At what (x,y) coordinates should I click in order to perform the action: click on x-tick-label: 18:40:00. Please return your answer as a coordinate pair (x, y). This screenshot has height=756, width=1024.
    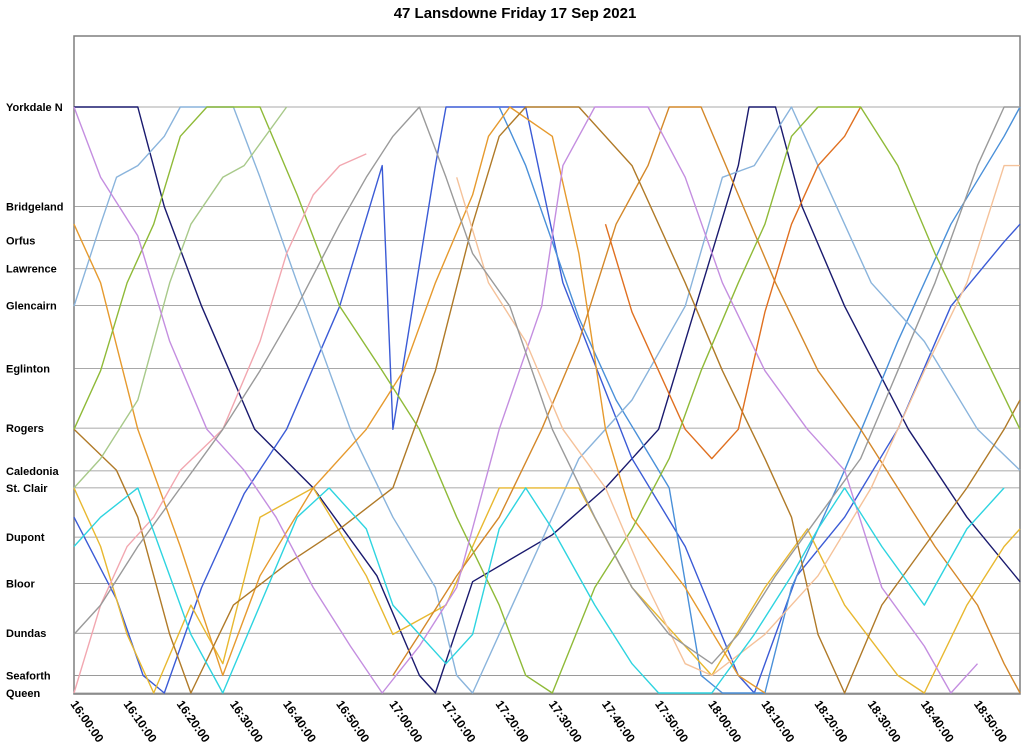
    Looking at the image, I should click on (937, 722).